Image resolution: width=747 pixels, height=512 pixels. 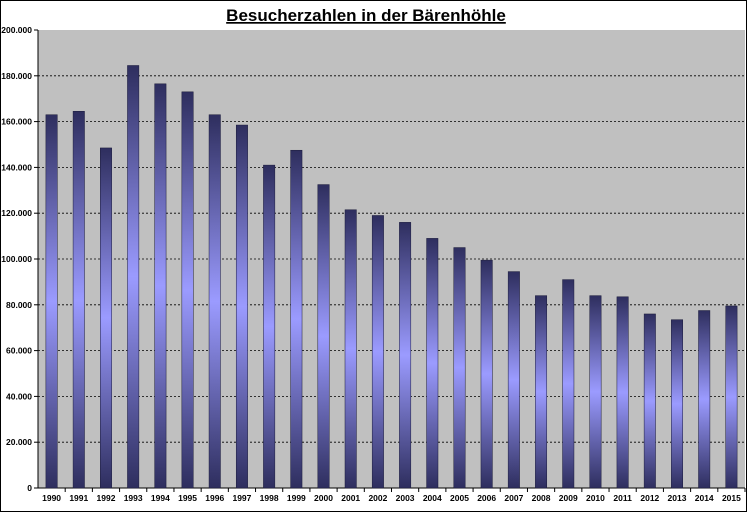 What do you see at coordinates (19, 442) in the screenshot?
I see `y-tick-label: 20.000` at bounding box center [19, 442].